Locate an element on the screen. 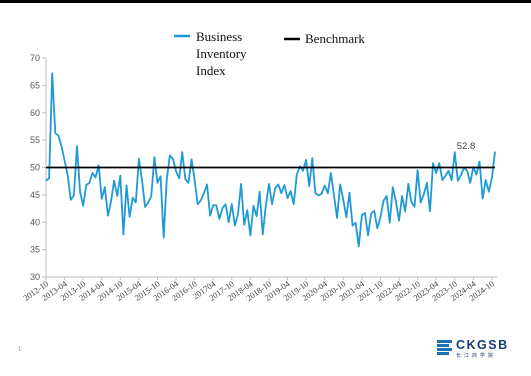 This screenshot has height=376, width=531. ckgsb-logo: CKGSB 长江商学院 is located at coordinates (473, 349).